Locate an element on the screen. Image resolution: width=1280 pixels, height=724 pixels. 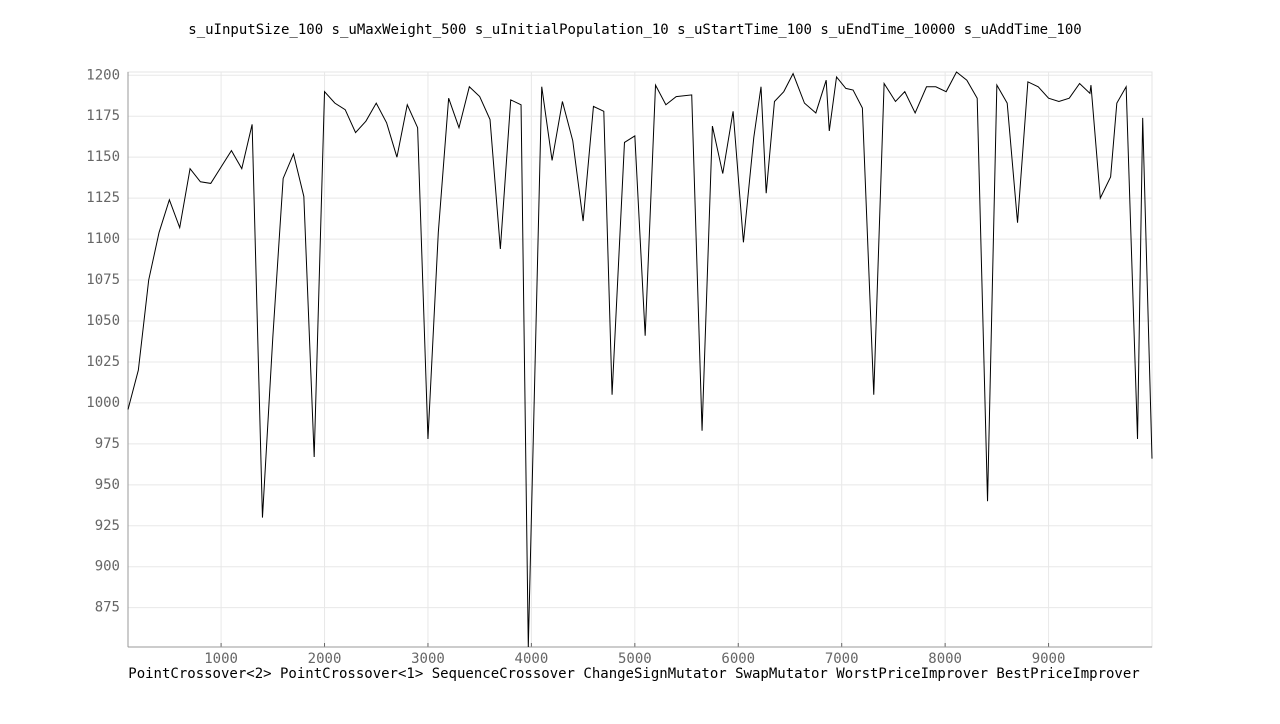
y-tick-label: 875 is located at coordinates (107, 608).